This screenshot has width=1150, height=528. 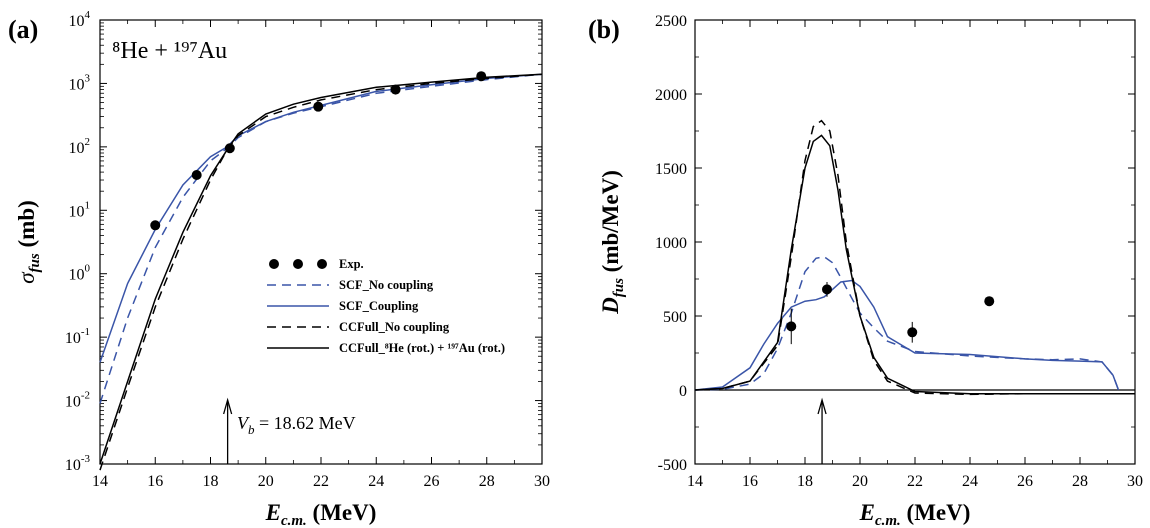 I want to click on x-tick-label-a: 18, so click(x=211, y=481).